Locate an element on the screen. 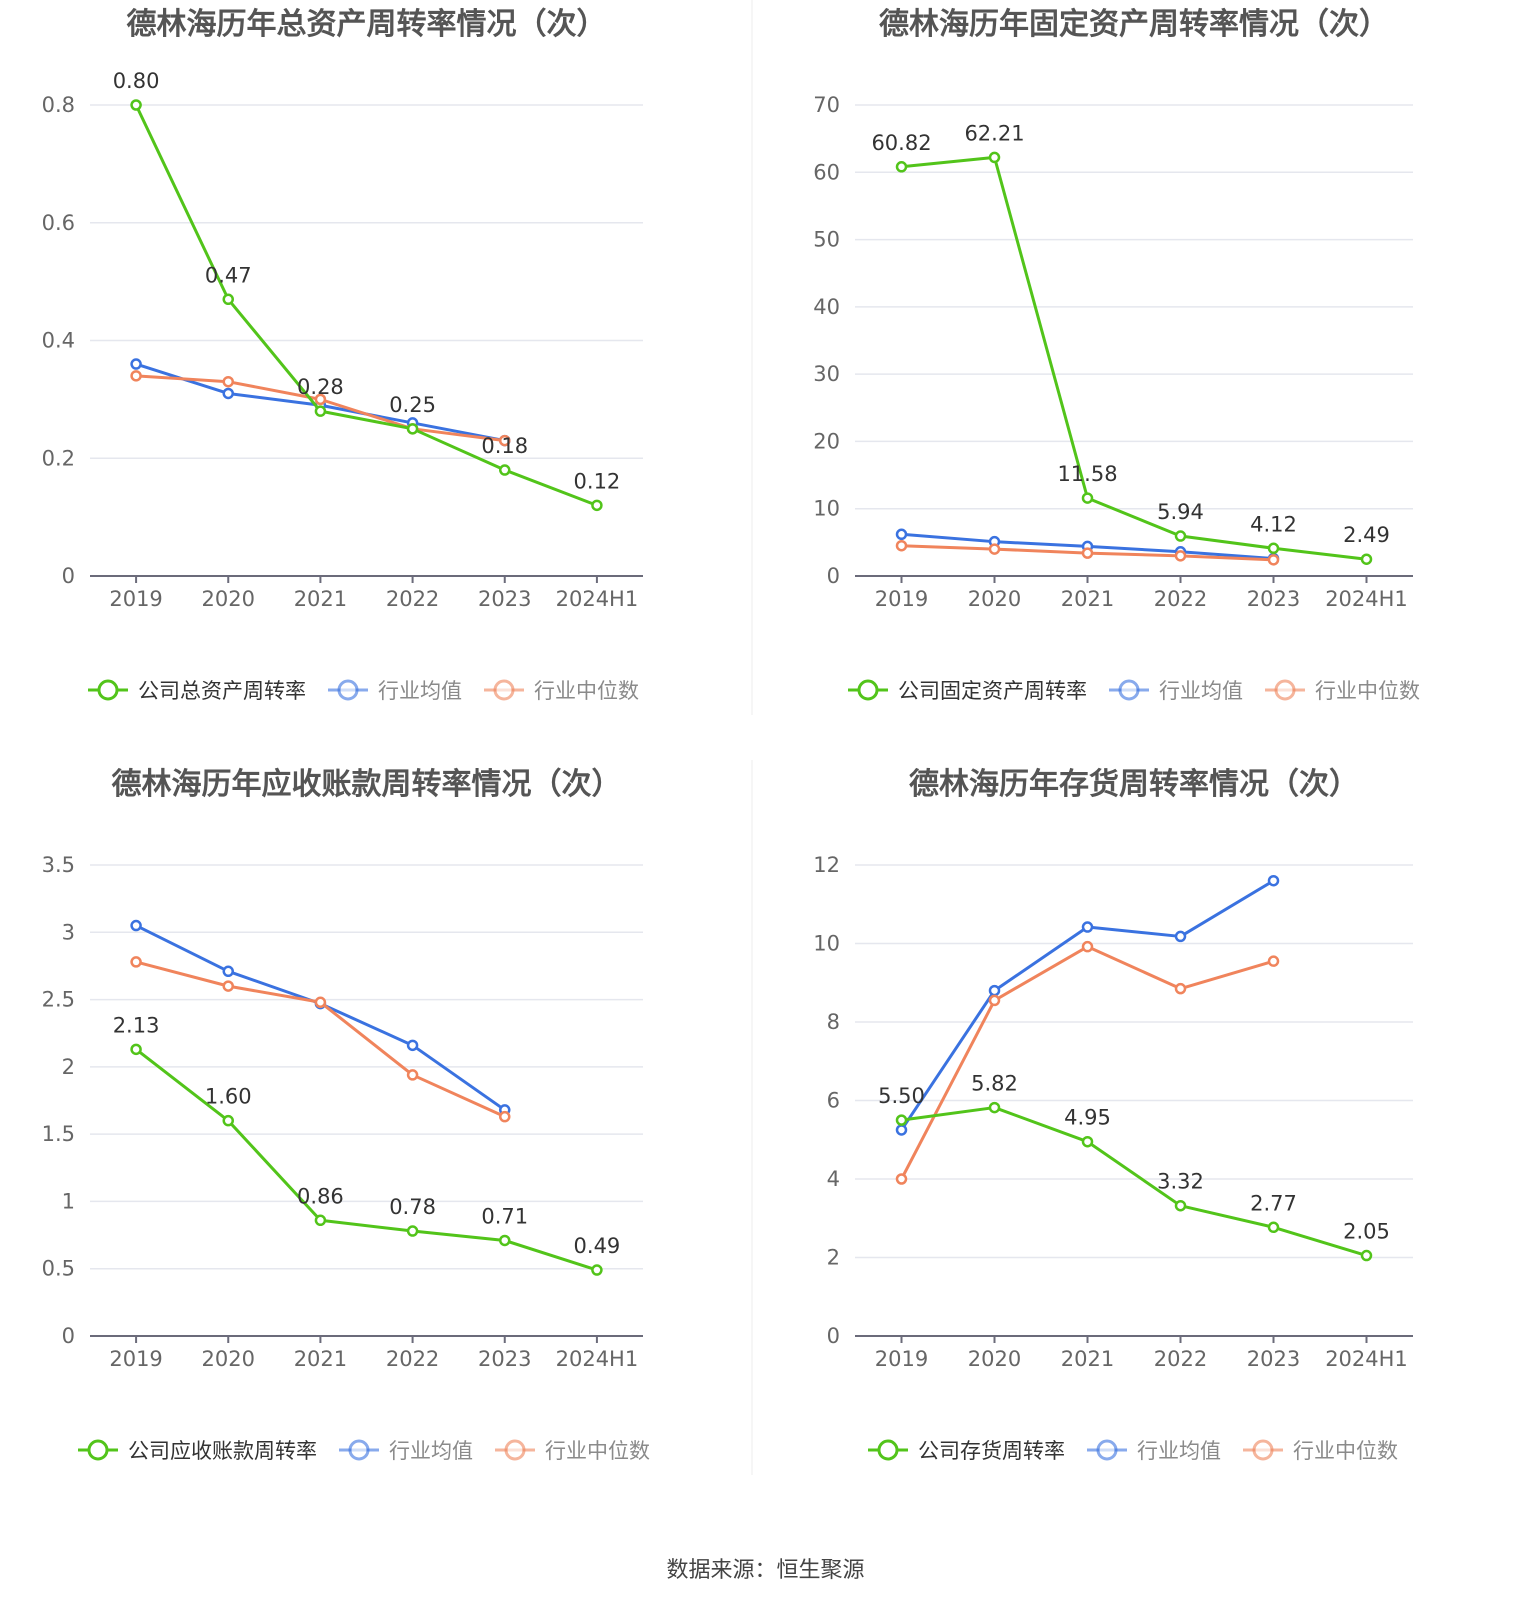 Image resolution: width=1531 pixels, height=1603 pixels. chart-title: 德林海历年固定资产周转率情况（次） is located at coordinates (1134, 24).